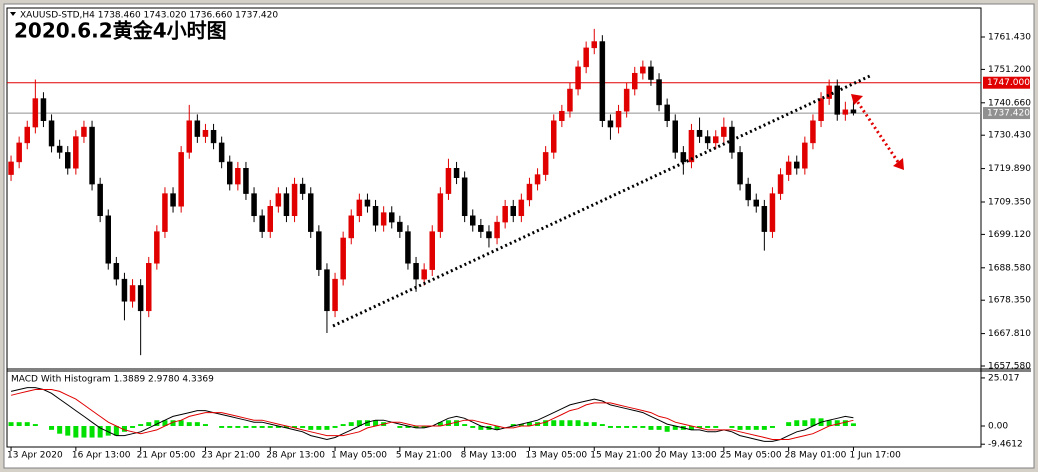 The height and width of the screenshot is (472, 1038). Describe the element at coordinates (432, 414) in the screenshot. I see `indicator-line` at that location.